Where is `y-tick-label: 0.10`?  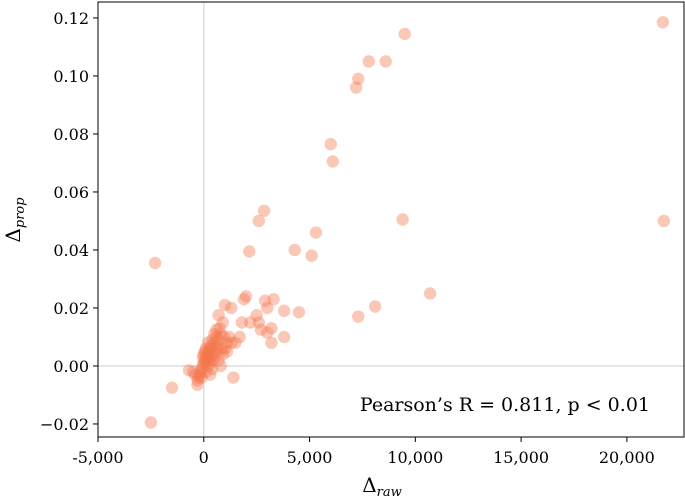 y-tick-label: 0.10 is located at coordinates (71, 76).